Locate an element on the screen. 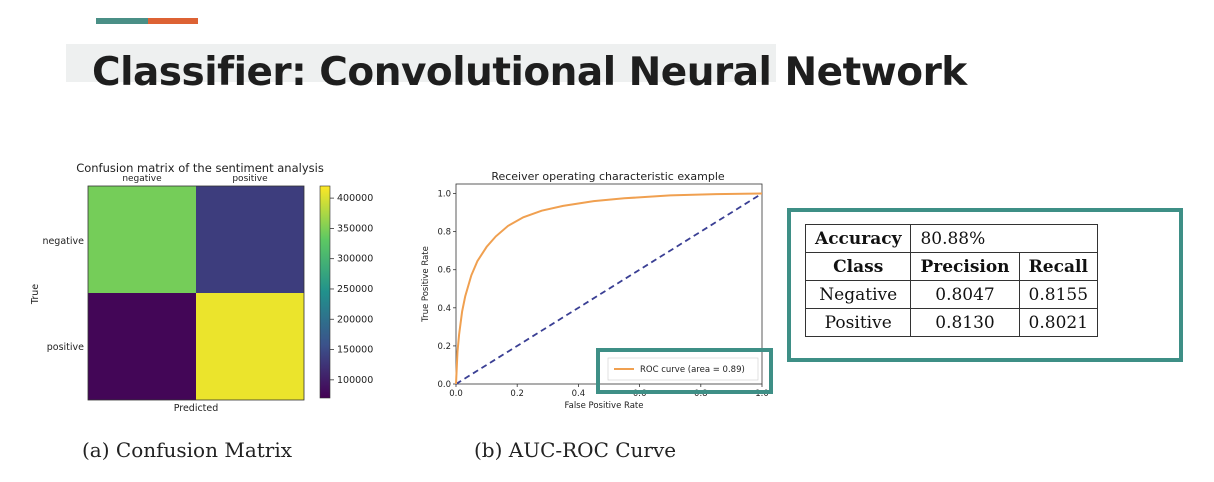  roc-legend-box is located at coordinates (683, 369).